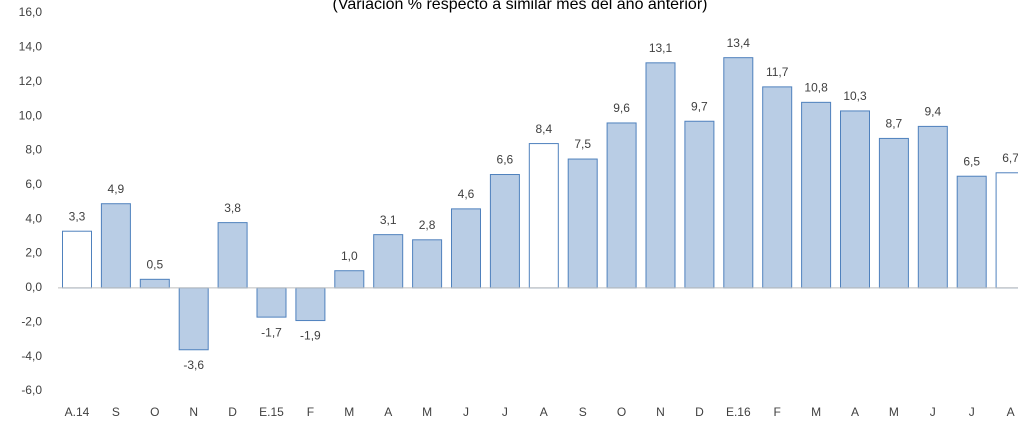  Describe the element at coordinates (349, 256) in the screenshot. I see `value-label: 1,0` at that location.